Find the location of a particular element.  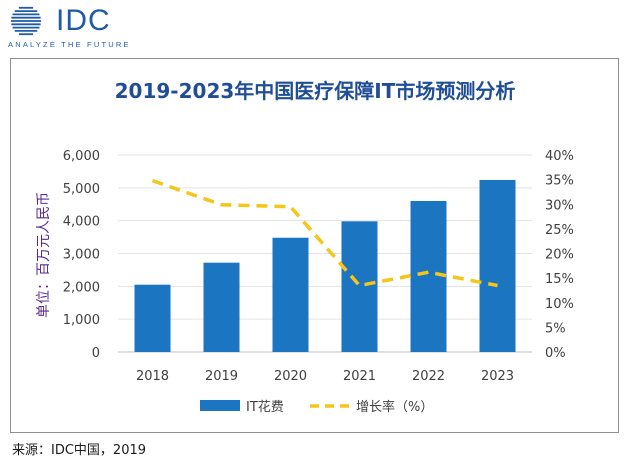

x-tick-label: 2022 is located at coordinates (428, 376).